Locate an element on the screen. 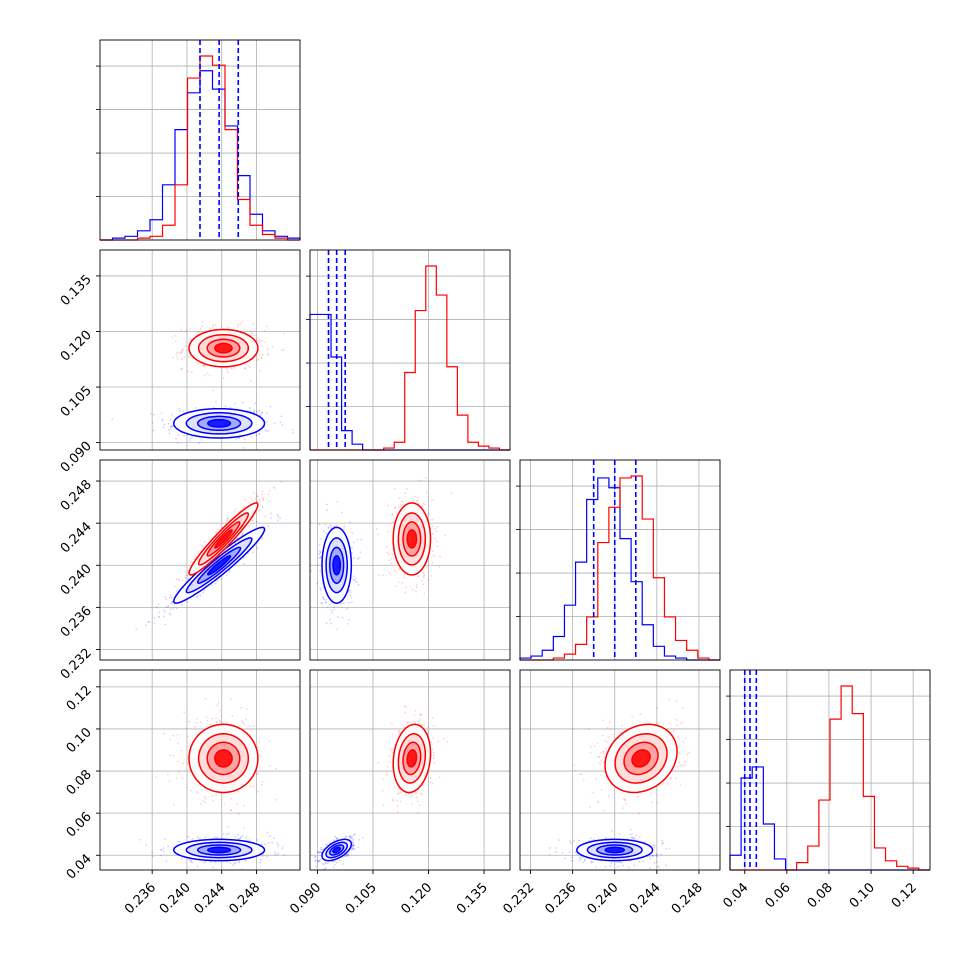 The width and height of the screenshot is (970, 974). x-tick-label: 0.244 is located at coordinates (210, 898).